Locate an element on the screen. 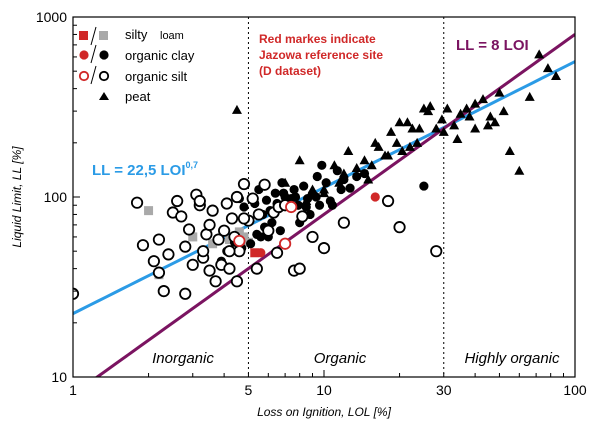  reference-note-line2: Jazowa reference site is located at coordinates (321, 55).